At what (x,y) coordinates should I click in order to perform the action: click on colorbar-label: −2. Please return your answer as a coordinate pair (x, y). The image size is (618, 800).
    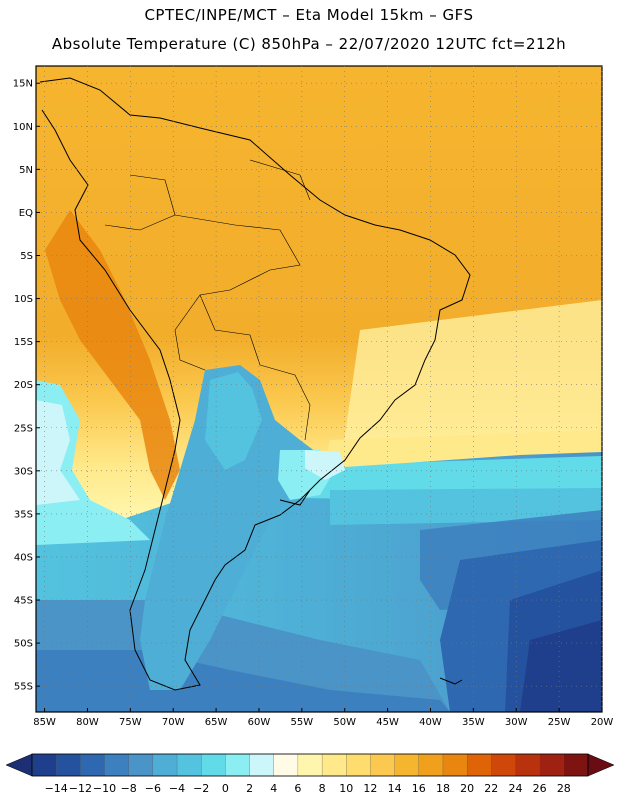
    Looking at the image, I should click on (201, 788).